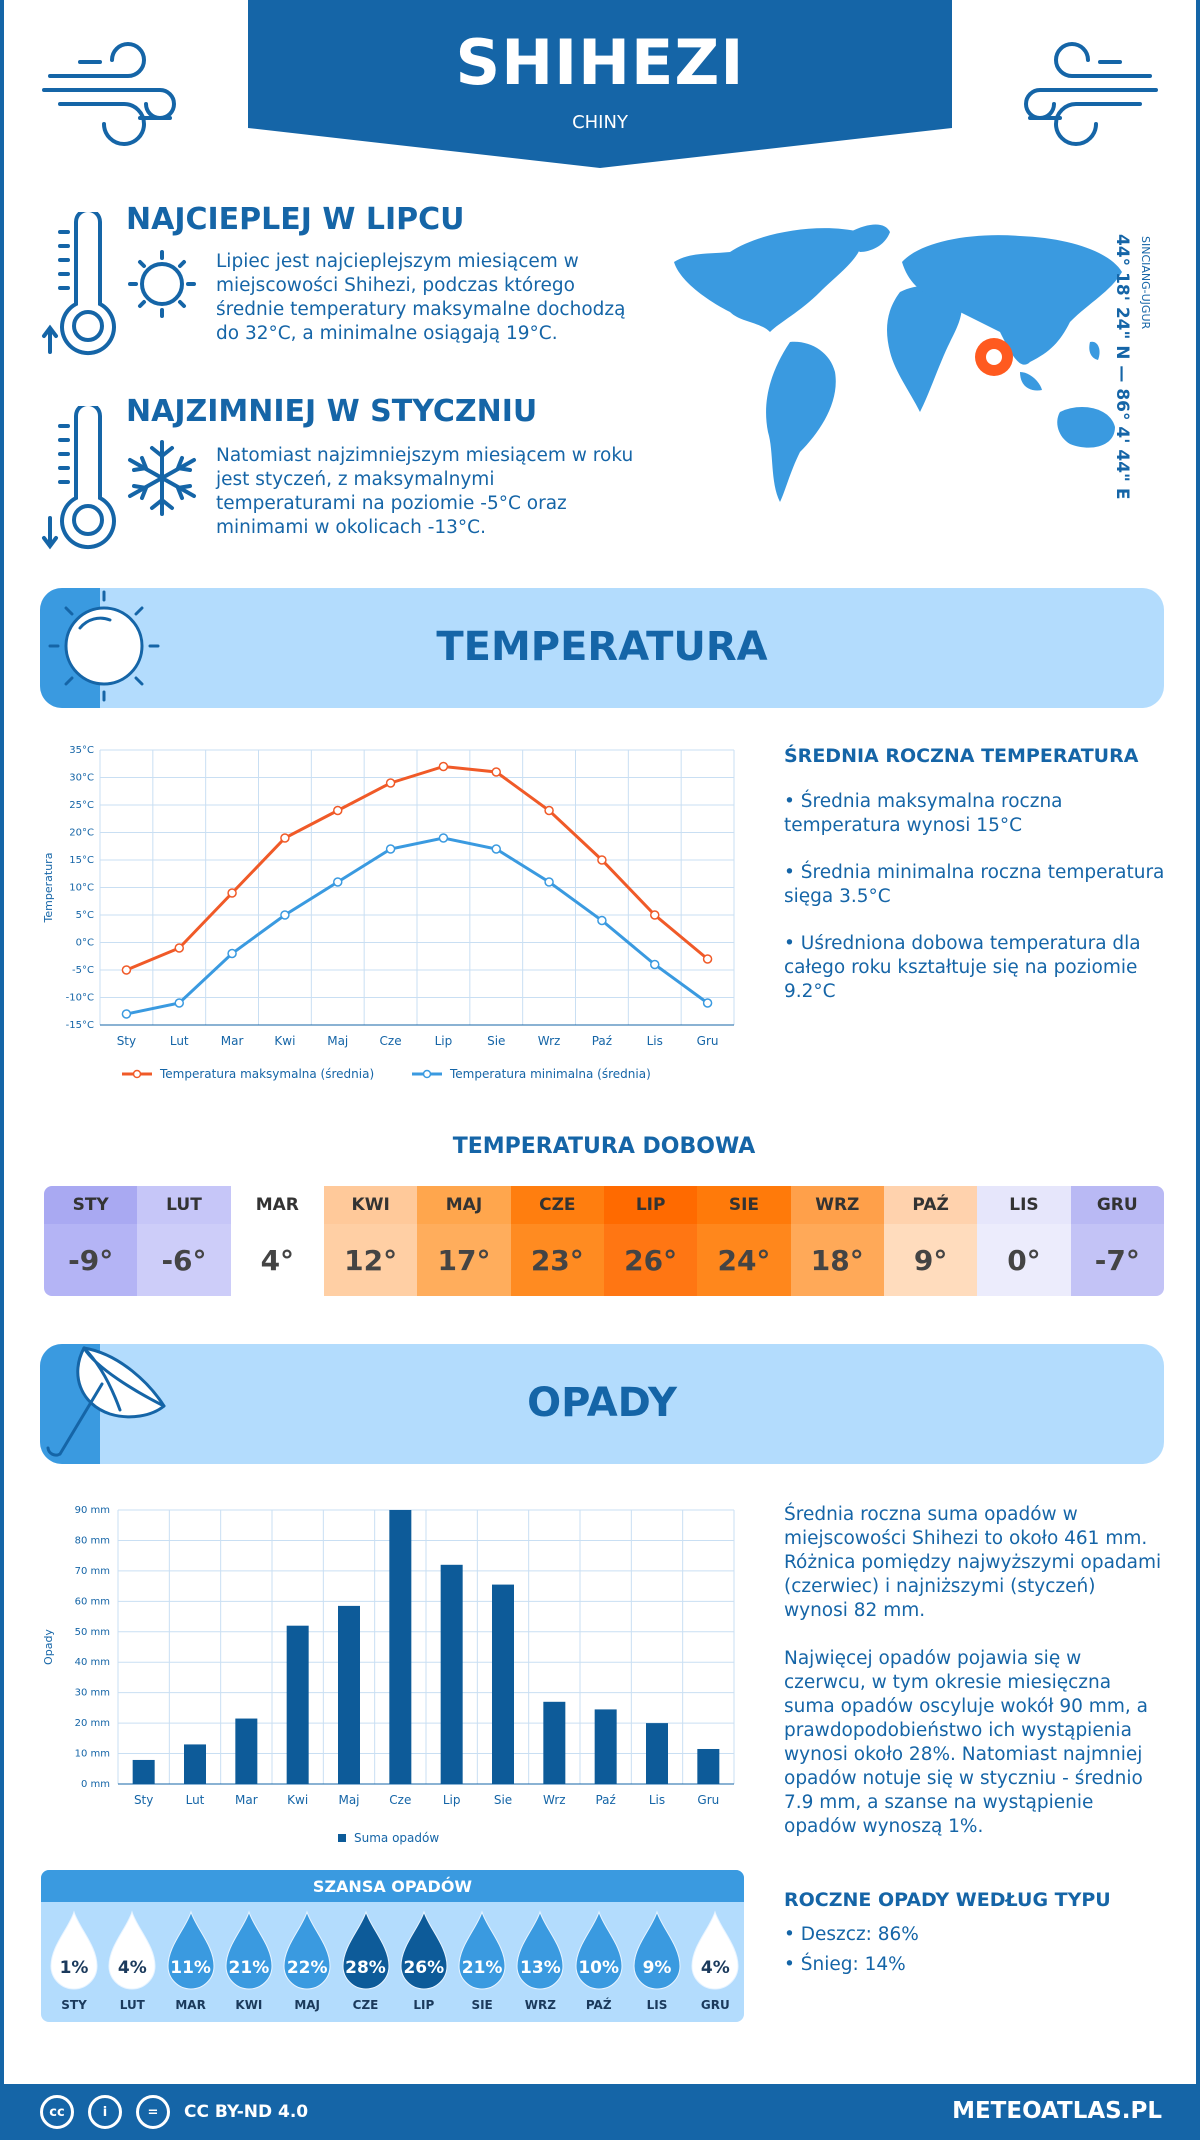 The image size is (1200, 2140). What do you see at coordinates (604, 1146) in the screenshot?
I see `daily-temp-title: TEMPERATURA DOBOWA` at bounding box center [604, 1146].